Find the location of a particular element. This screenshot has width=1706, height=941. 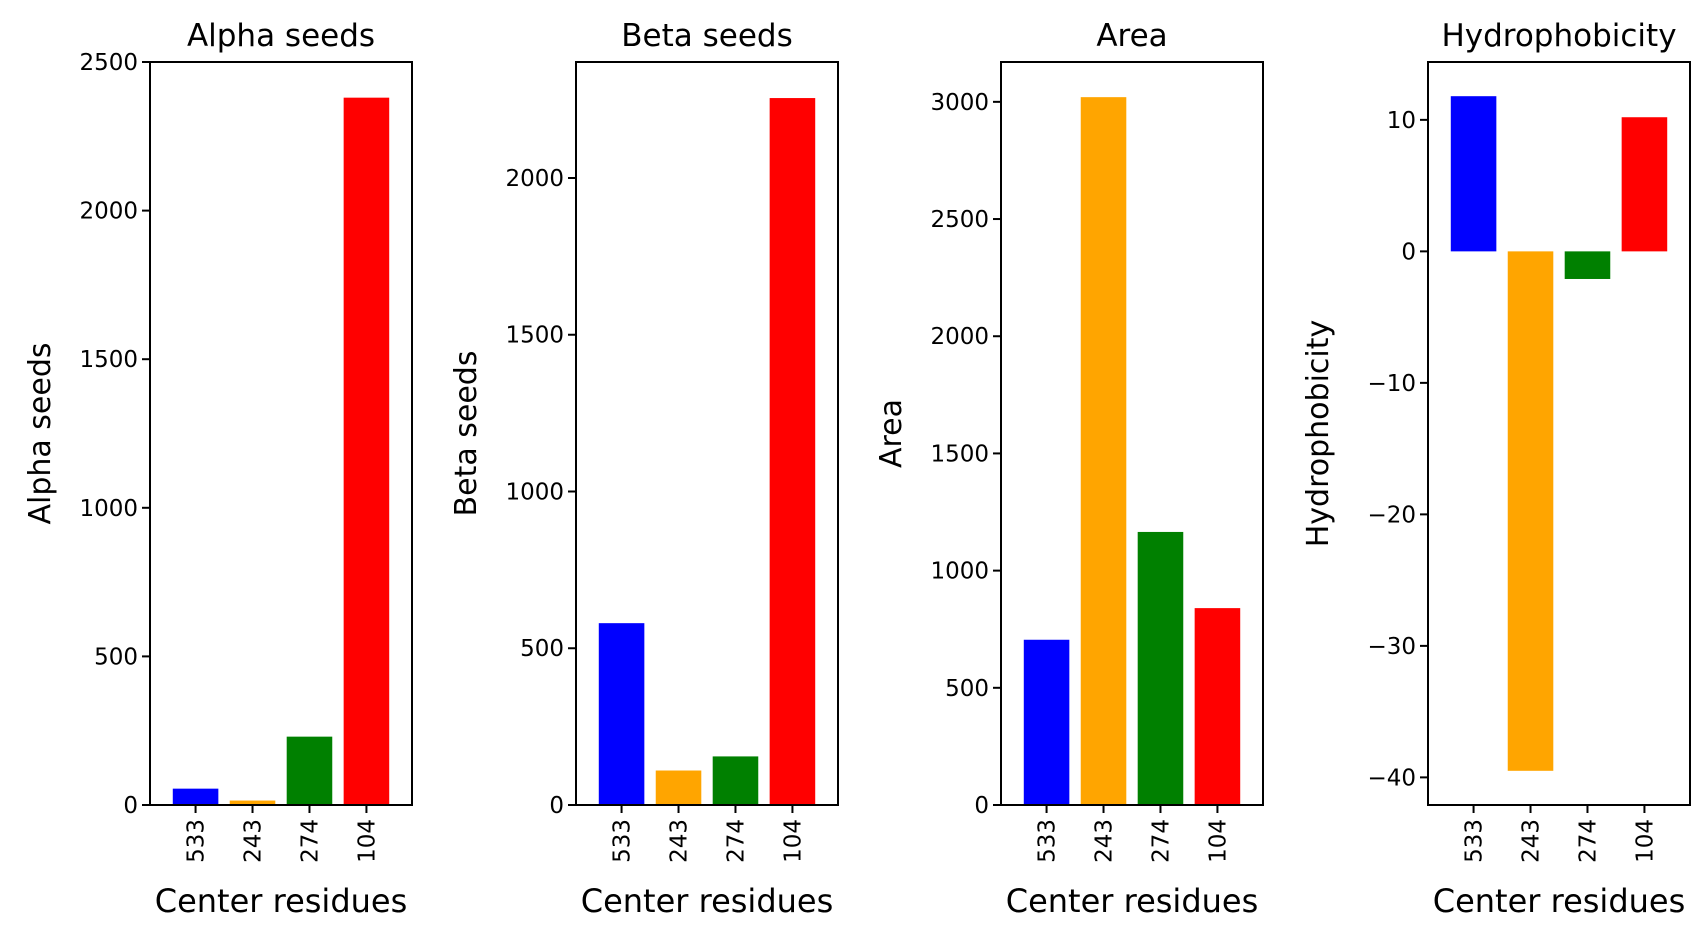

y-axis-label: Alpha seeds is located at coordinates (40, 433).